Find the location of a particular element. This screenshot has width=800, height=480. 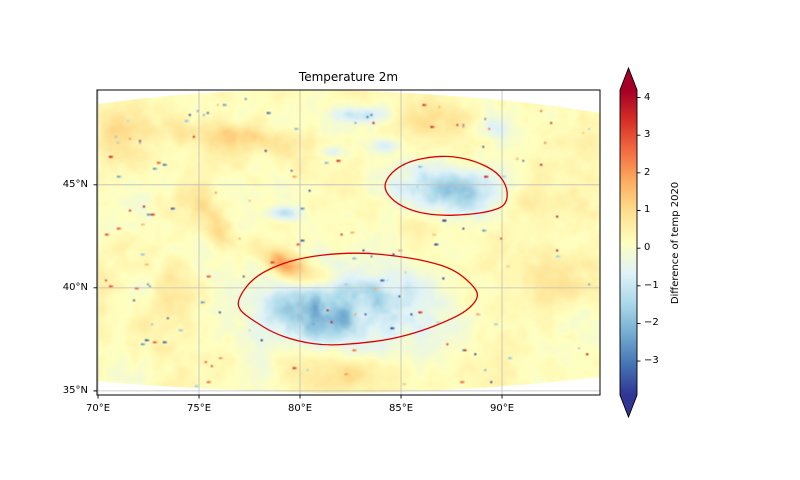

x-tick-label: 75°E is located at coordinates (199, 408).